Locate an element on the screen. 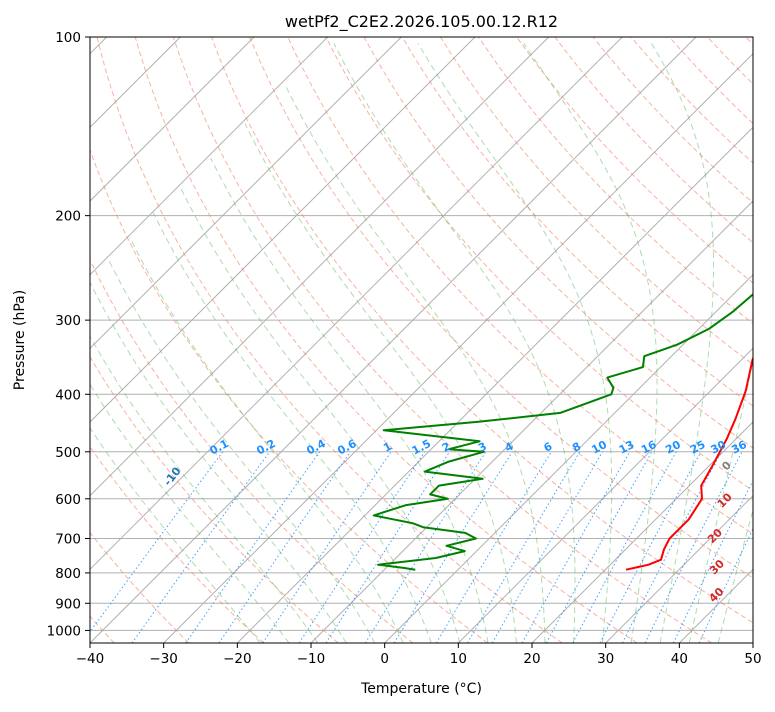  y-tick-label: 100 is located at coordinates (68, 38).